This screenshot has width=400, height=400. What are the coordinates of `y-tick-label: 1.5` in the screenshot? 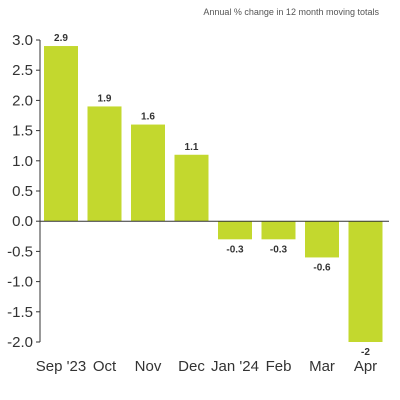 It's located at (22, 131).